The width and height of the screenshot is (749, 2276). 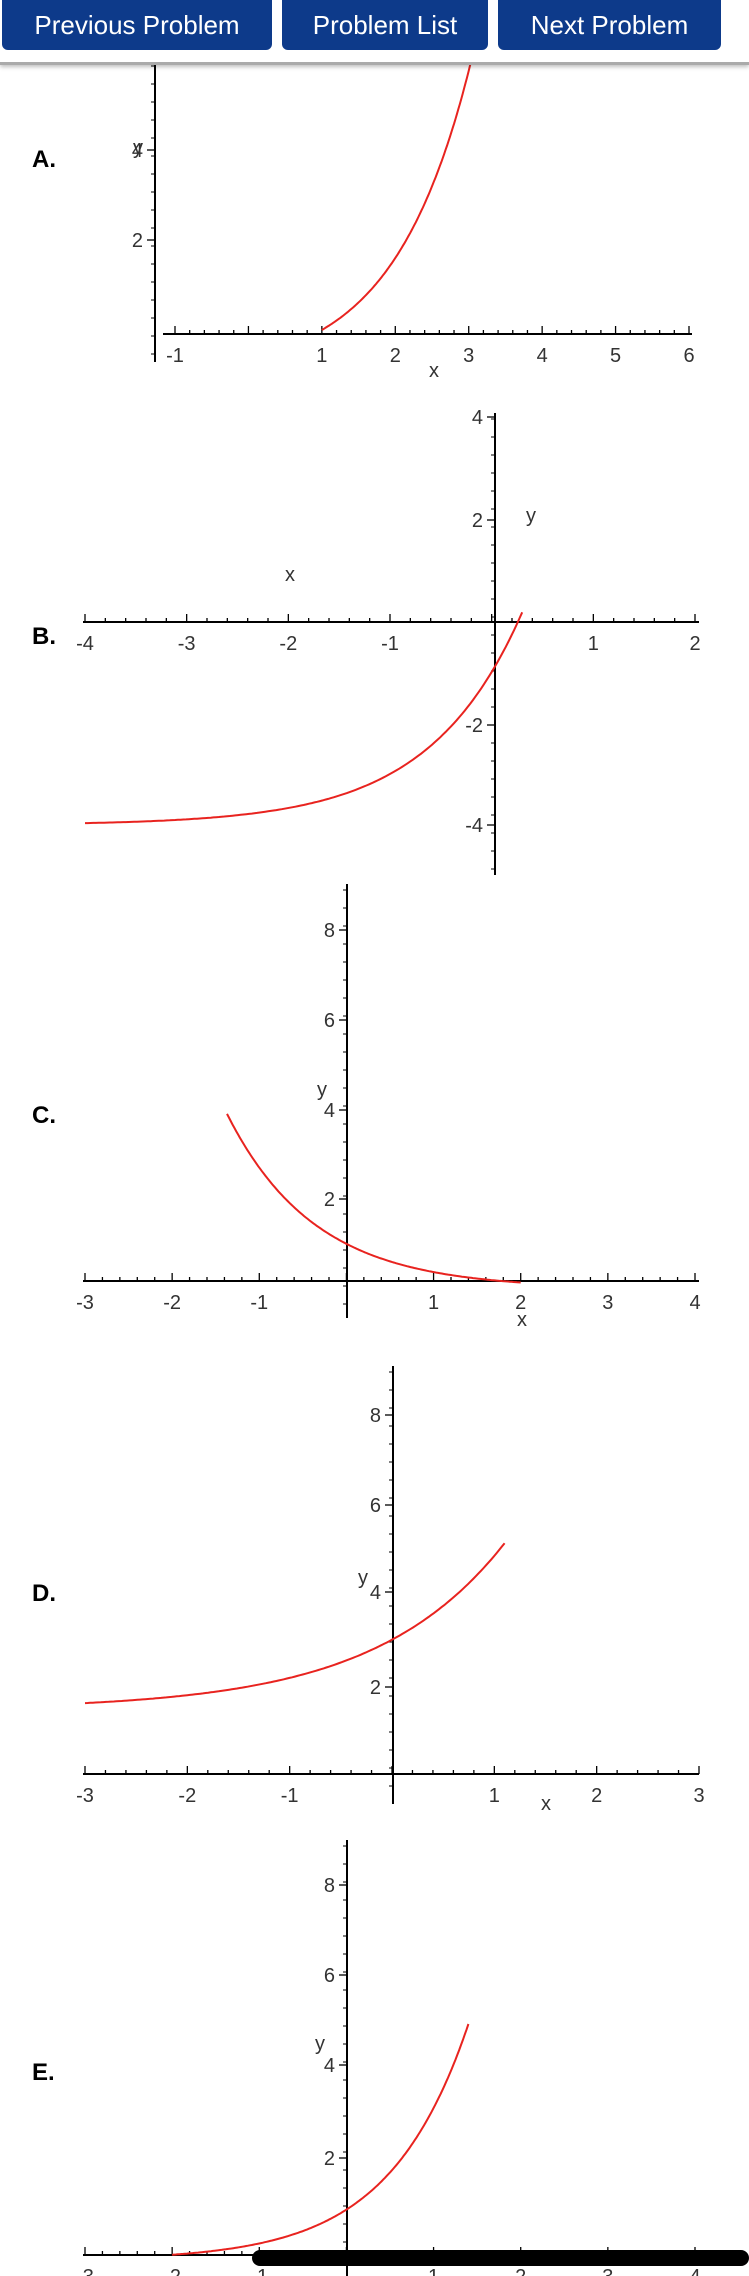 I want to click on y-tick-label: -4, so click(x=474, y=826).